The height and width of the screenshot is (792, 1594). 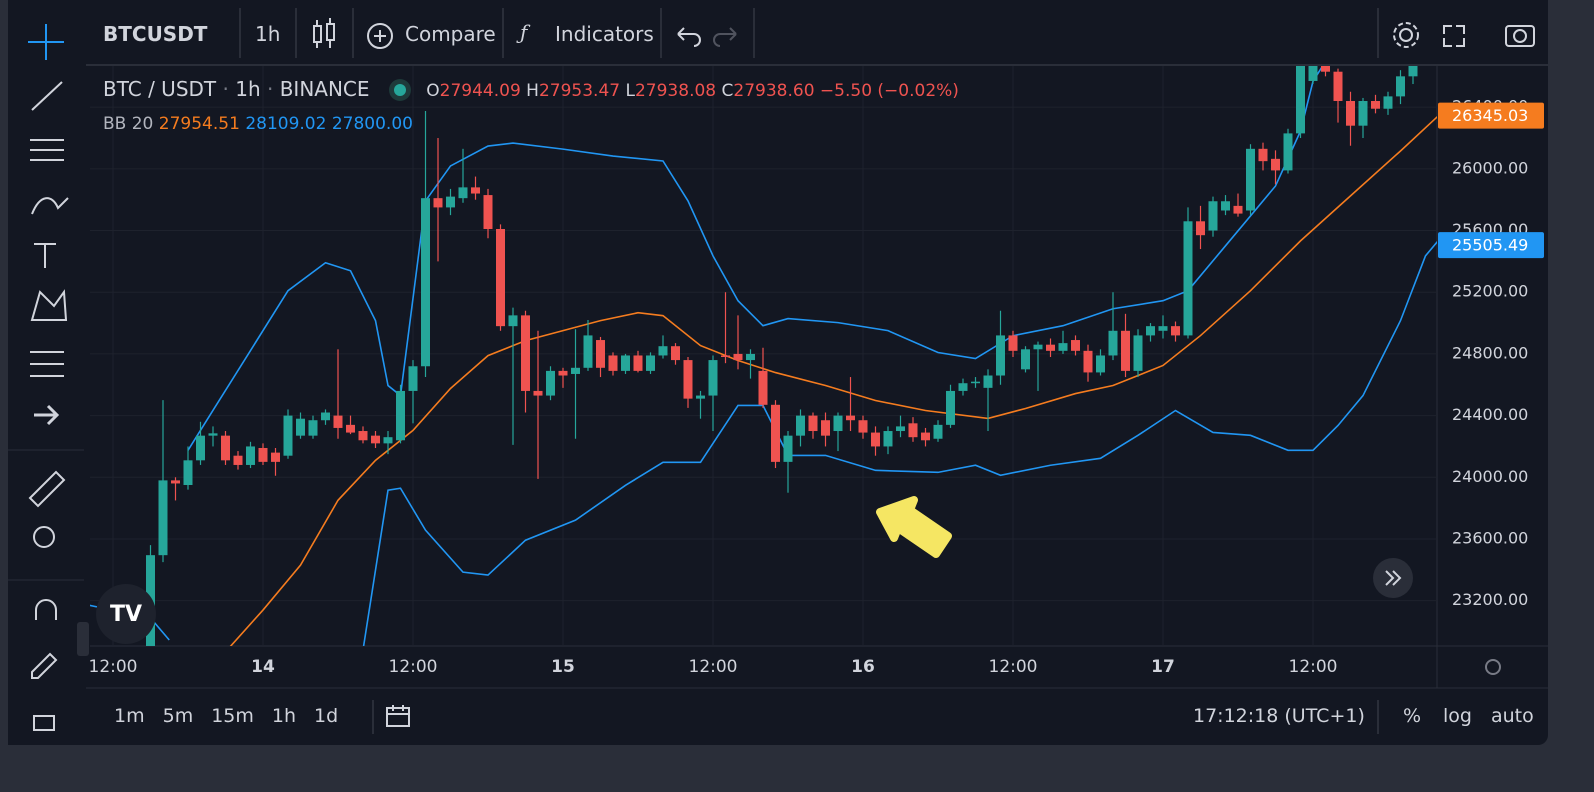 I want to click on y-tick-label: 23600.00, so click(x=1490, y=537).